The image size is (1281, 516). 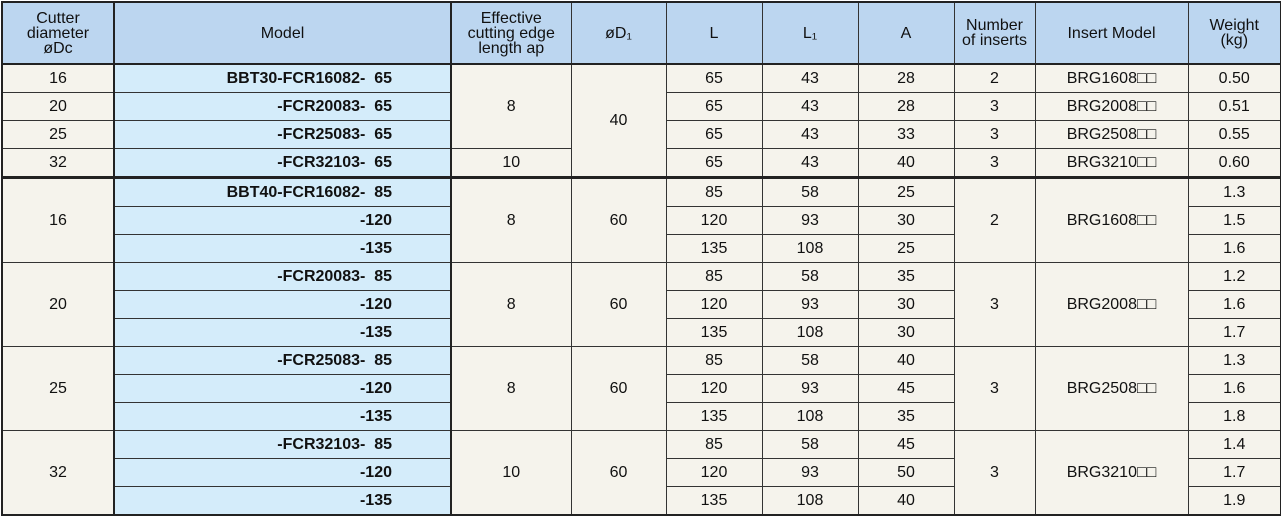 I want to click on header-insert-model: Insert Model, so click(x=1111, y=33).